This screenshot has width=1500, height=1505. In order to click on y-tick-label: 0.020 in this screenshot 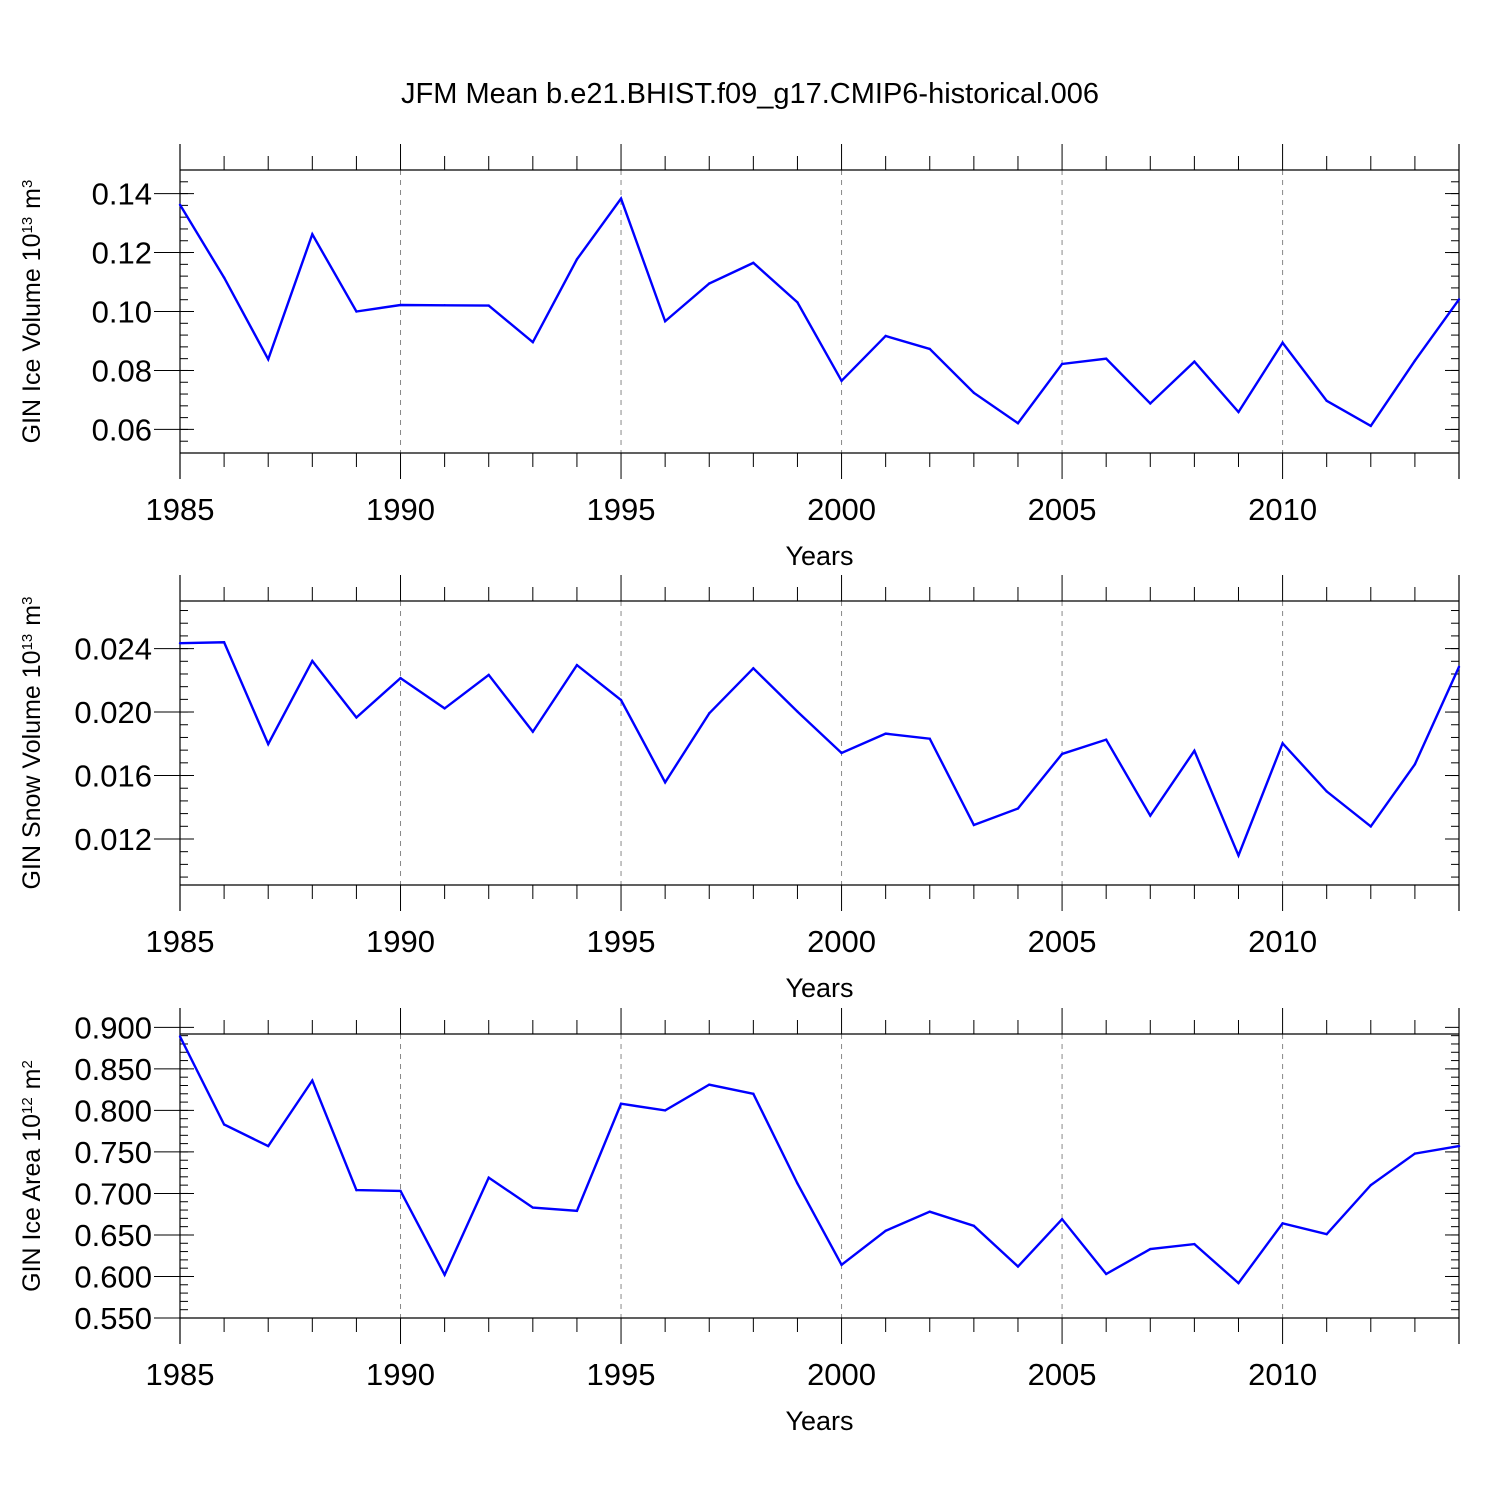, I will do `click(113, 712)`.